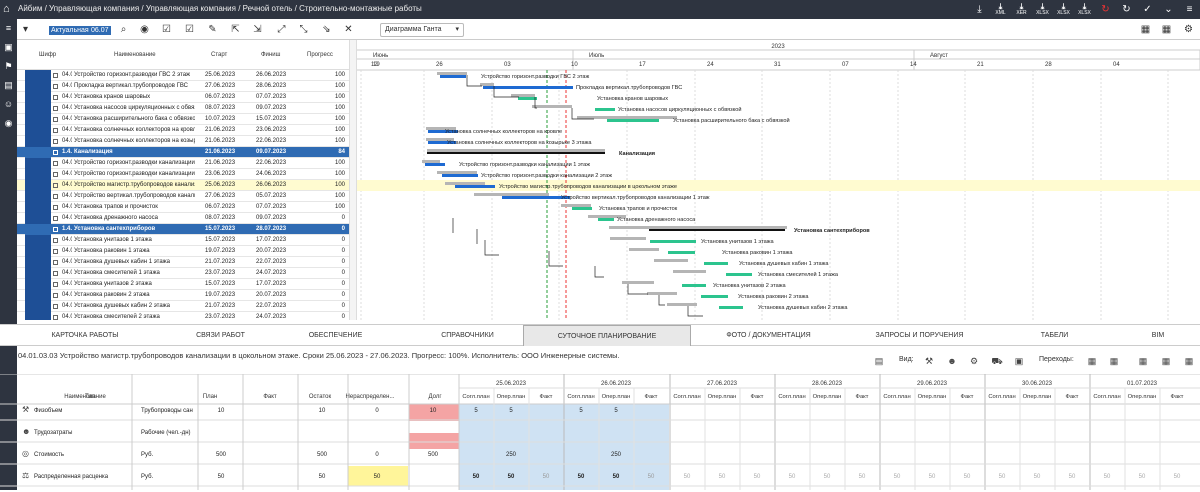 This screenshot has width=1200, height=492. I want to click on version-badge: Актуальная, so click(70, 30).